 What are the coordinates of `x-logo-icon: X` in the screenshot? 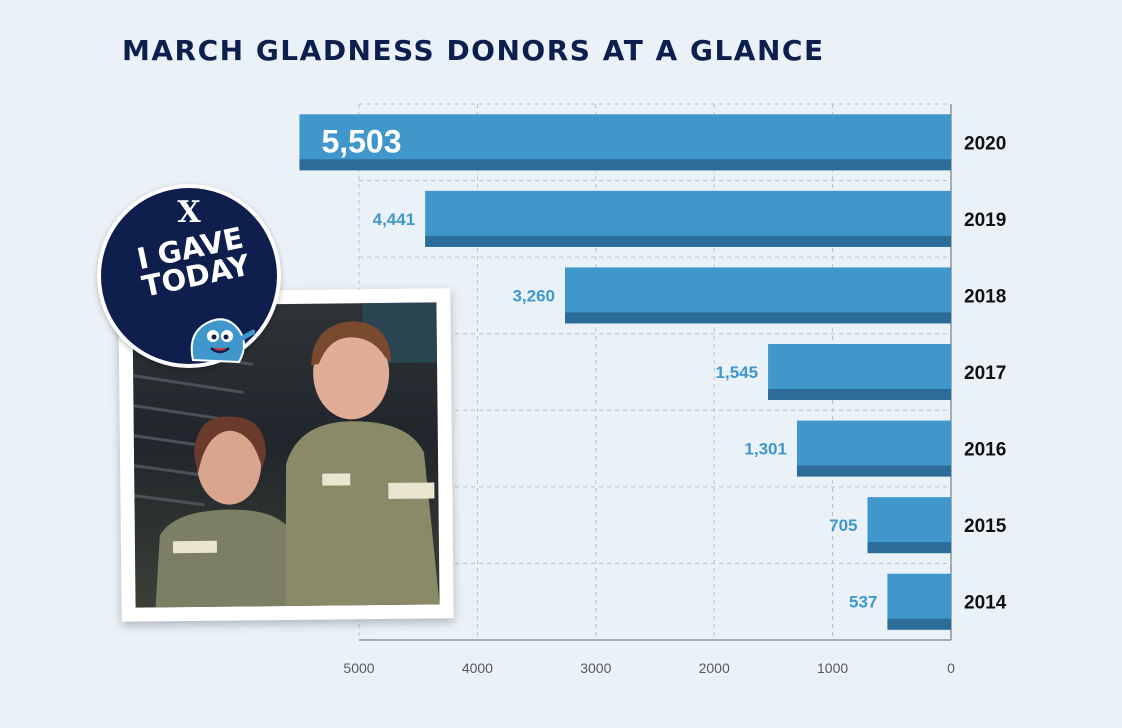 It's located at (189, 212).